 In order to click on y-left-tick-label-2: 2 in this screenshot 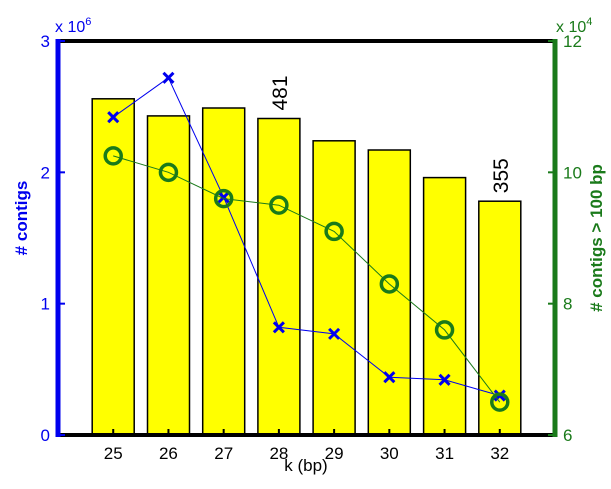, I will do `click(45, 172)`.